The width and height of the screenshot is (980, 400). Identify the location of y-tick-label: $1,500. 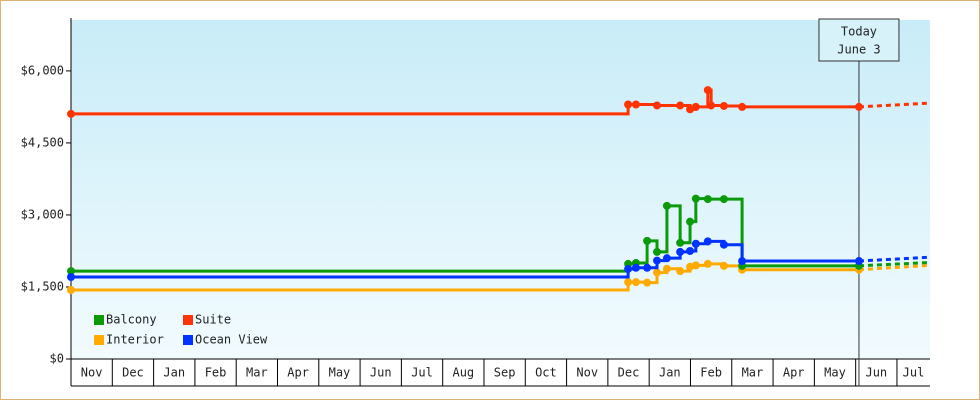
(42, 286).